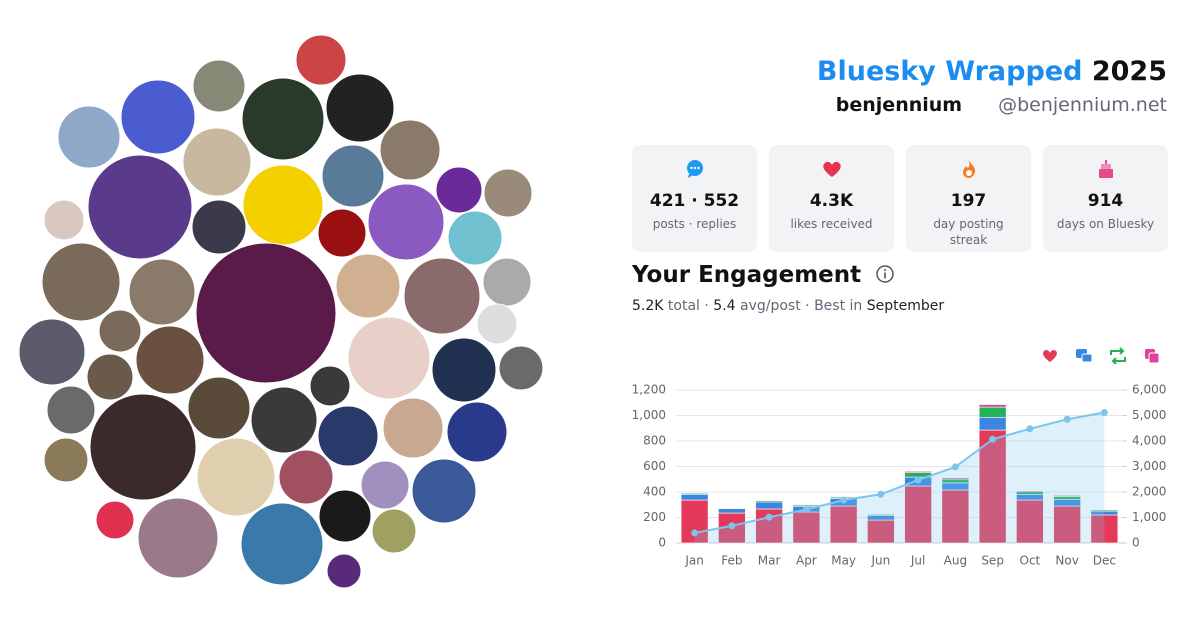 Image resolution: width=1200 pixels, height=630 pixels. I want to click on x-tick-label: Jun, so click(881, 561).